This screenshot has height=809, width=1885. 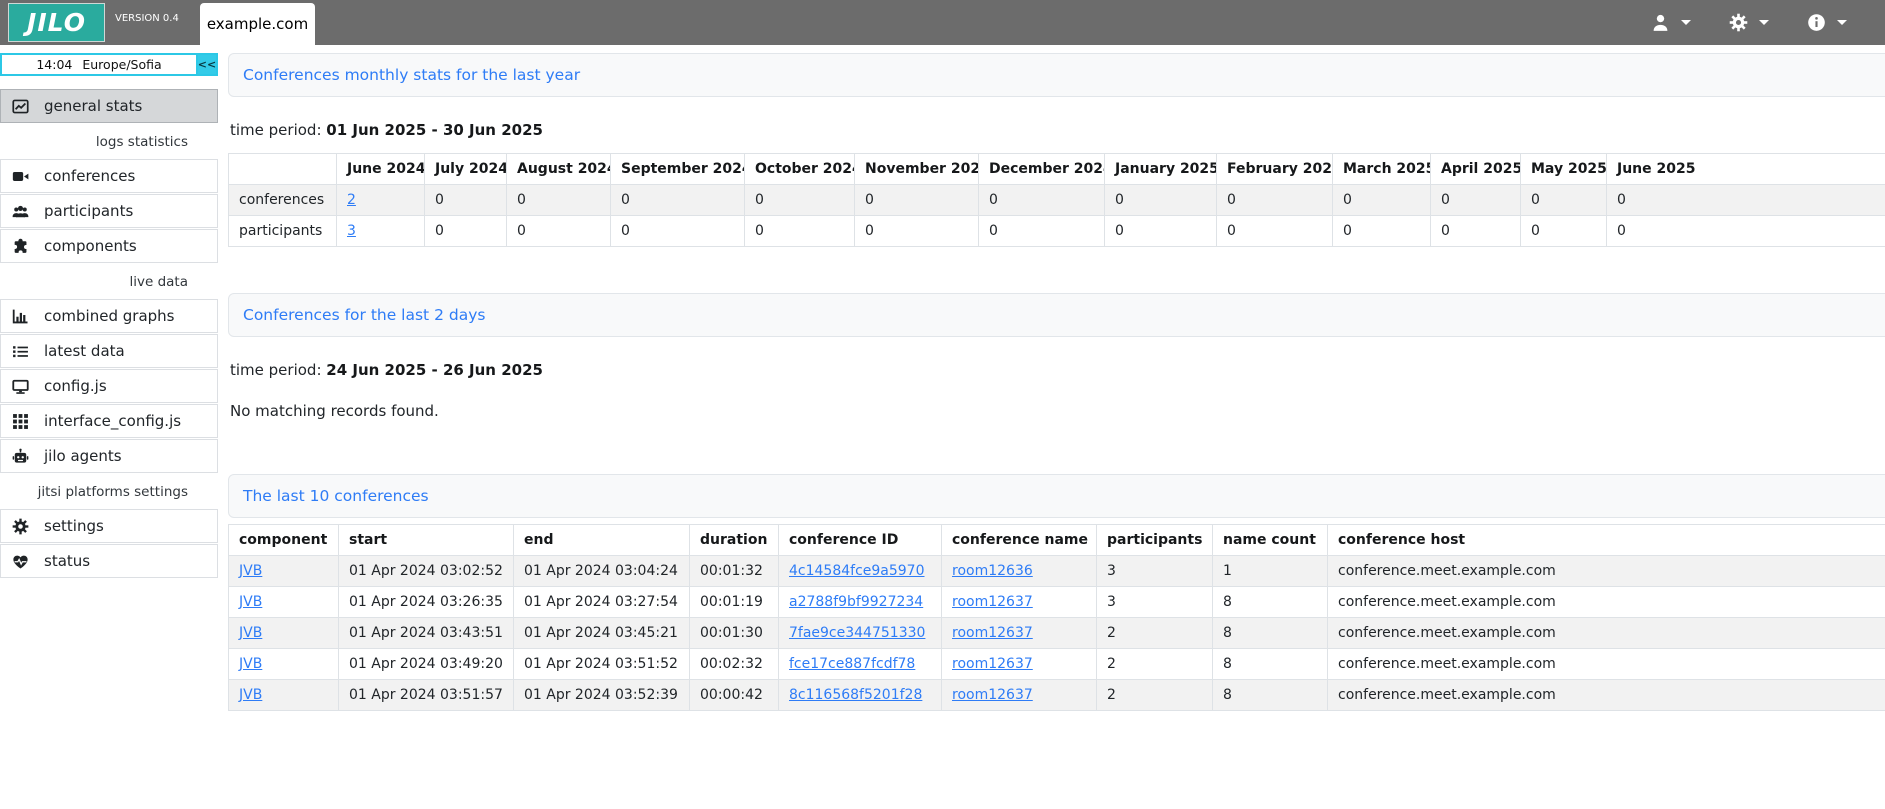 What do you see at coordinates (364, 315) in the screenshot?
I see `last-2-days-title-link: Conferences for the last 2 days` at bounding box center [364, 315].